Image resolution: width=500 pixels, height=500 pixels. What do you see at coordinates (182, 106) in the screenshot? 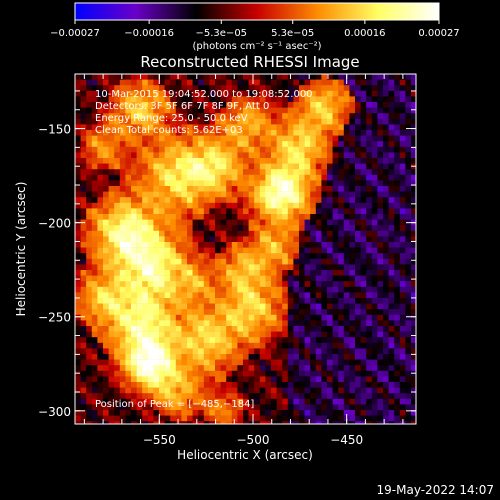
I see `annotation-line: Detectors: 3F 5F 6F 7F 8F 9F, Att 0` at bounding box center [182, 106].